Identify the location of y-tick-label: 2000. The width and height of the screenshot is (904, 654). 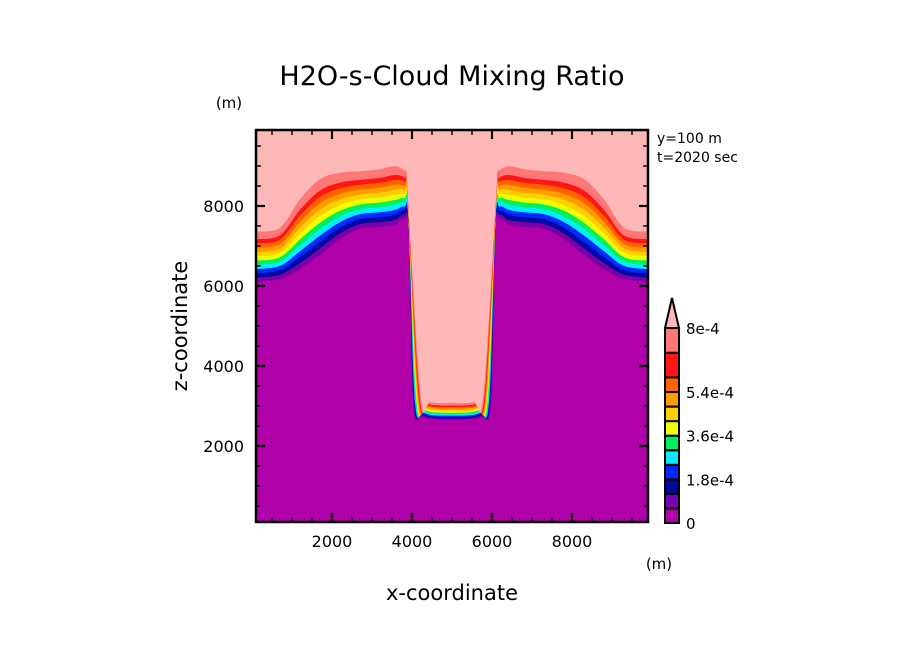
(223, 446).